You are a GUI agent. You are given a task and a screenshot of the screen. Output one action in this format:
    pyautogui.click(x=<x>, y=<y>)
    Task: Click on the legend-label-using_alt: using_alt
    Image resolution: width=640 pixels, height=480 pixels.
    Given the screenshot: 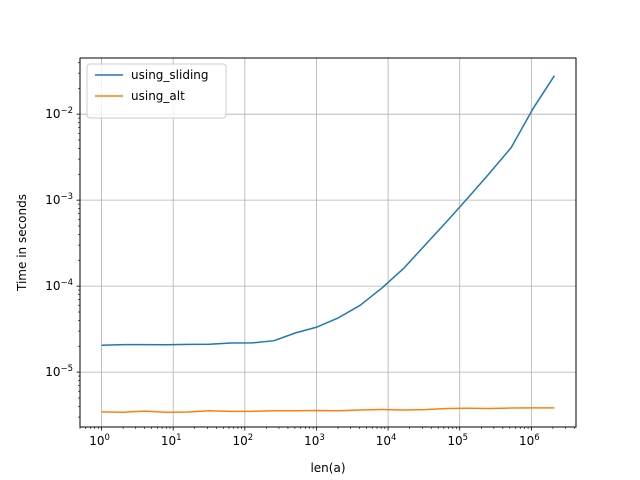 What is the action you would take?
    pyautogui.click(x=158, y=96)
    